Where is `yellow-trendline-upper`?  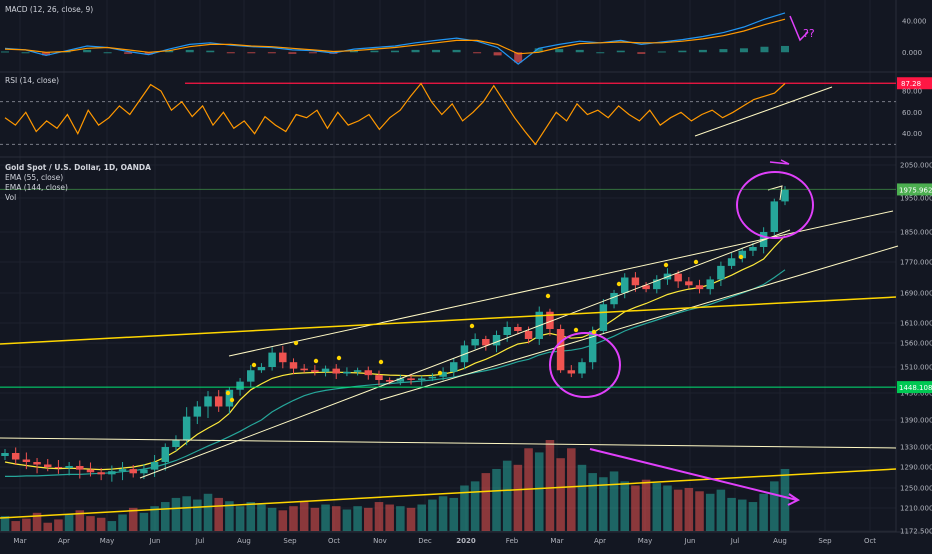 yellow-trendline-upper is located at coordinates (448, 320).